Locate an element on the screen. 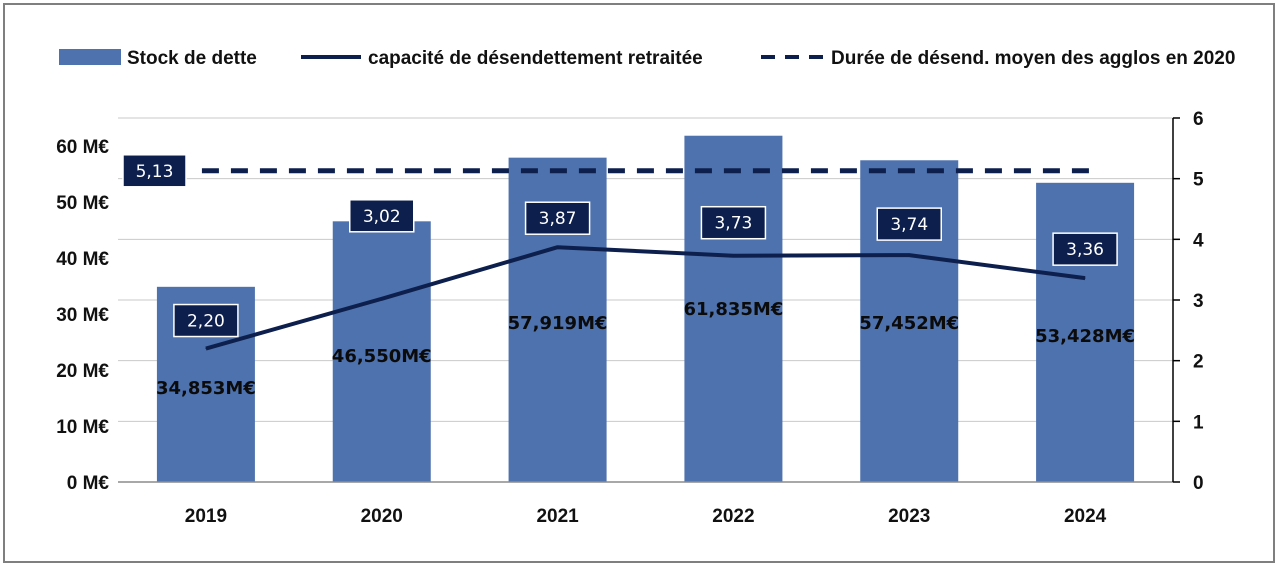 This screenshot has height=568, width=1280. right-tick-label: 0 is located at coordinates (1198, 483).